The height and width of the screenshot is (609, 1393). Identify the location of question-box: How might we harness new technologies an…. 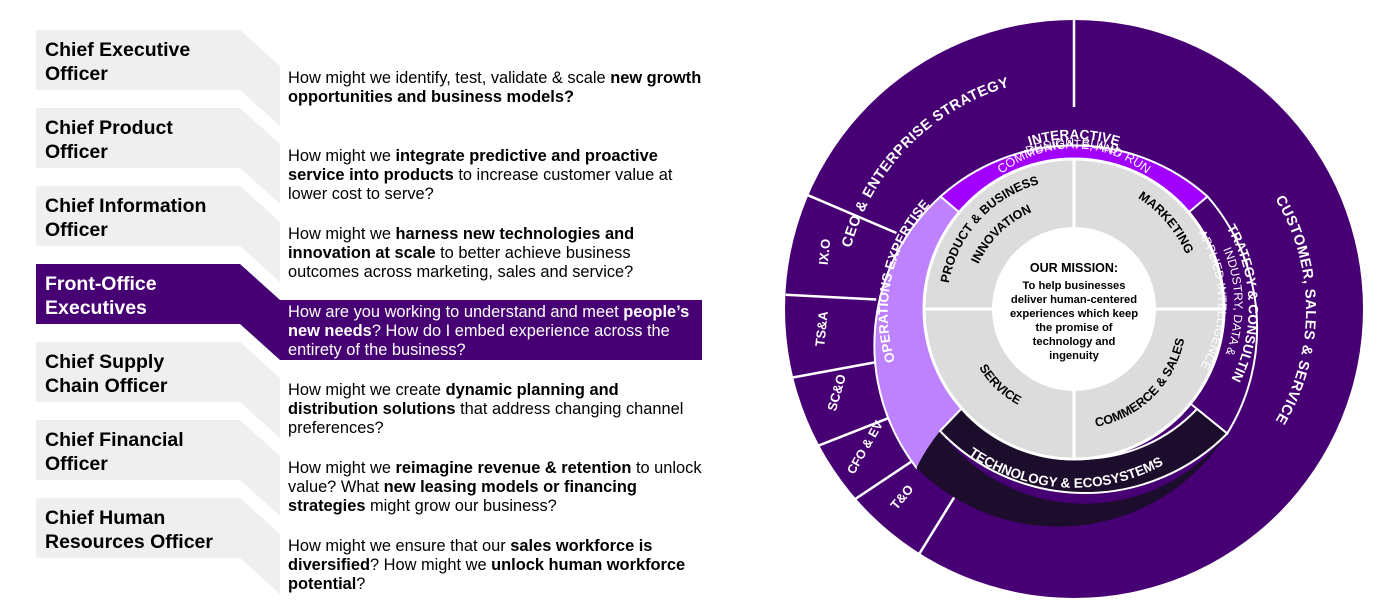
(491, 252).